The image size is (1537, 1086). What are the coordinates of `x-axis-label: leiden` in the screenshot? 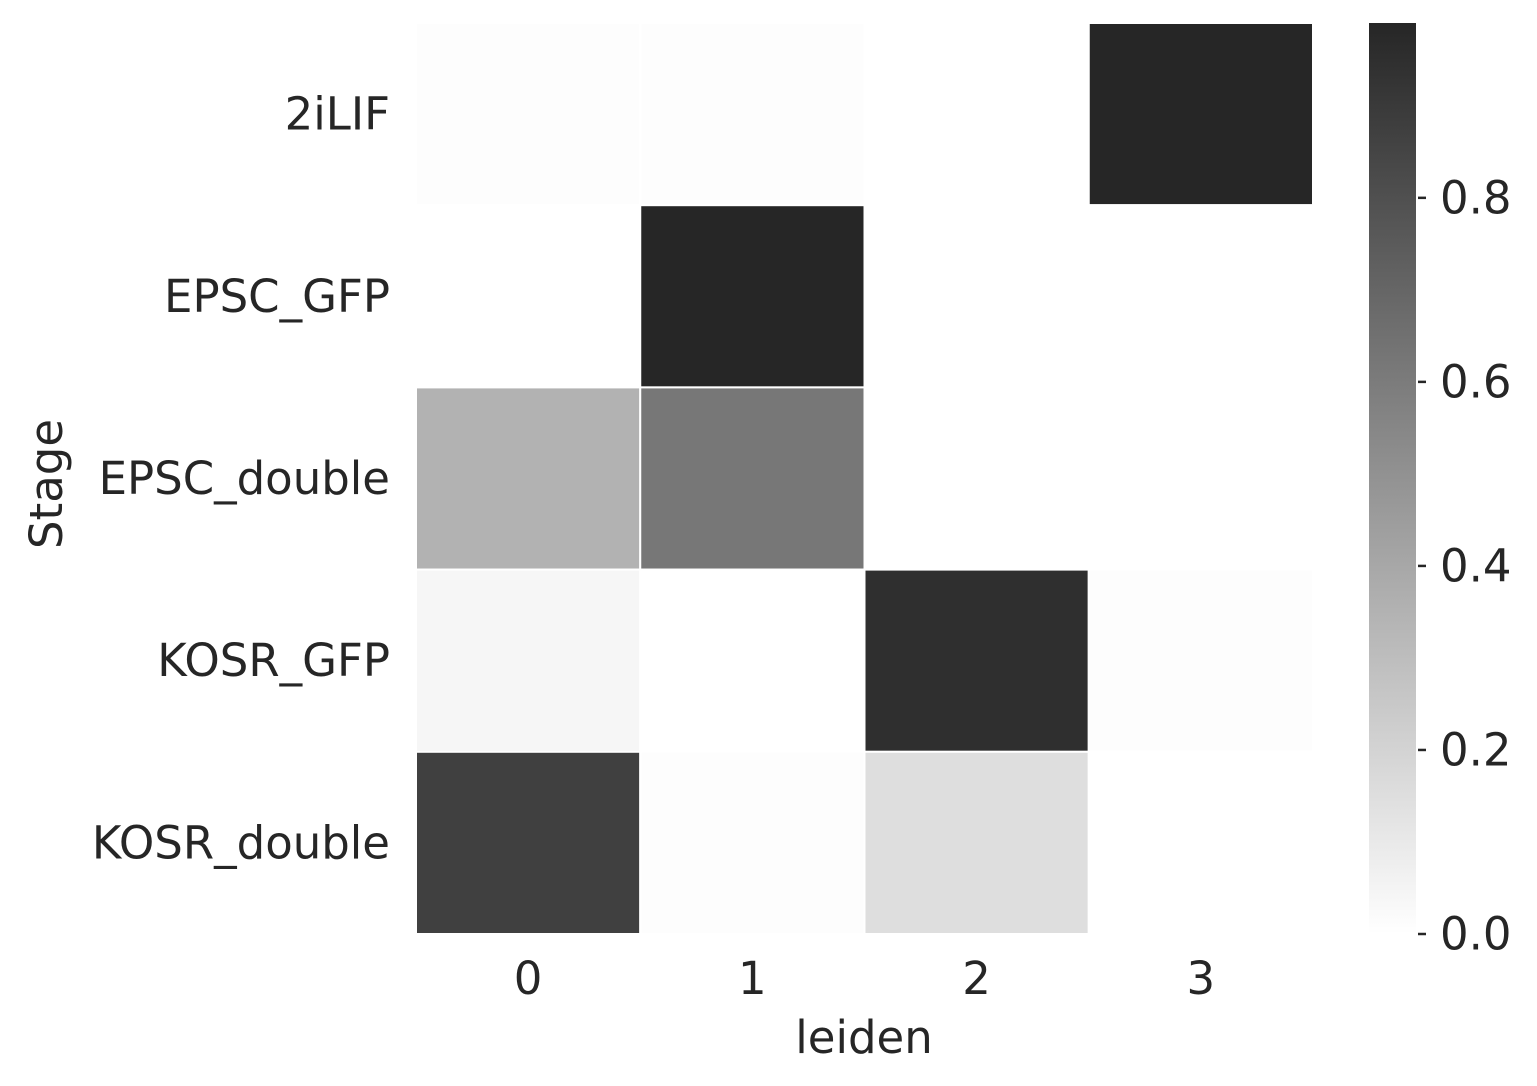 It's located at (863, 1037).